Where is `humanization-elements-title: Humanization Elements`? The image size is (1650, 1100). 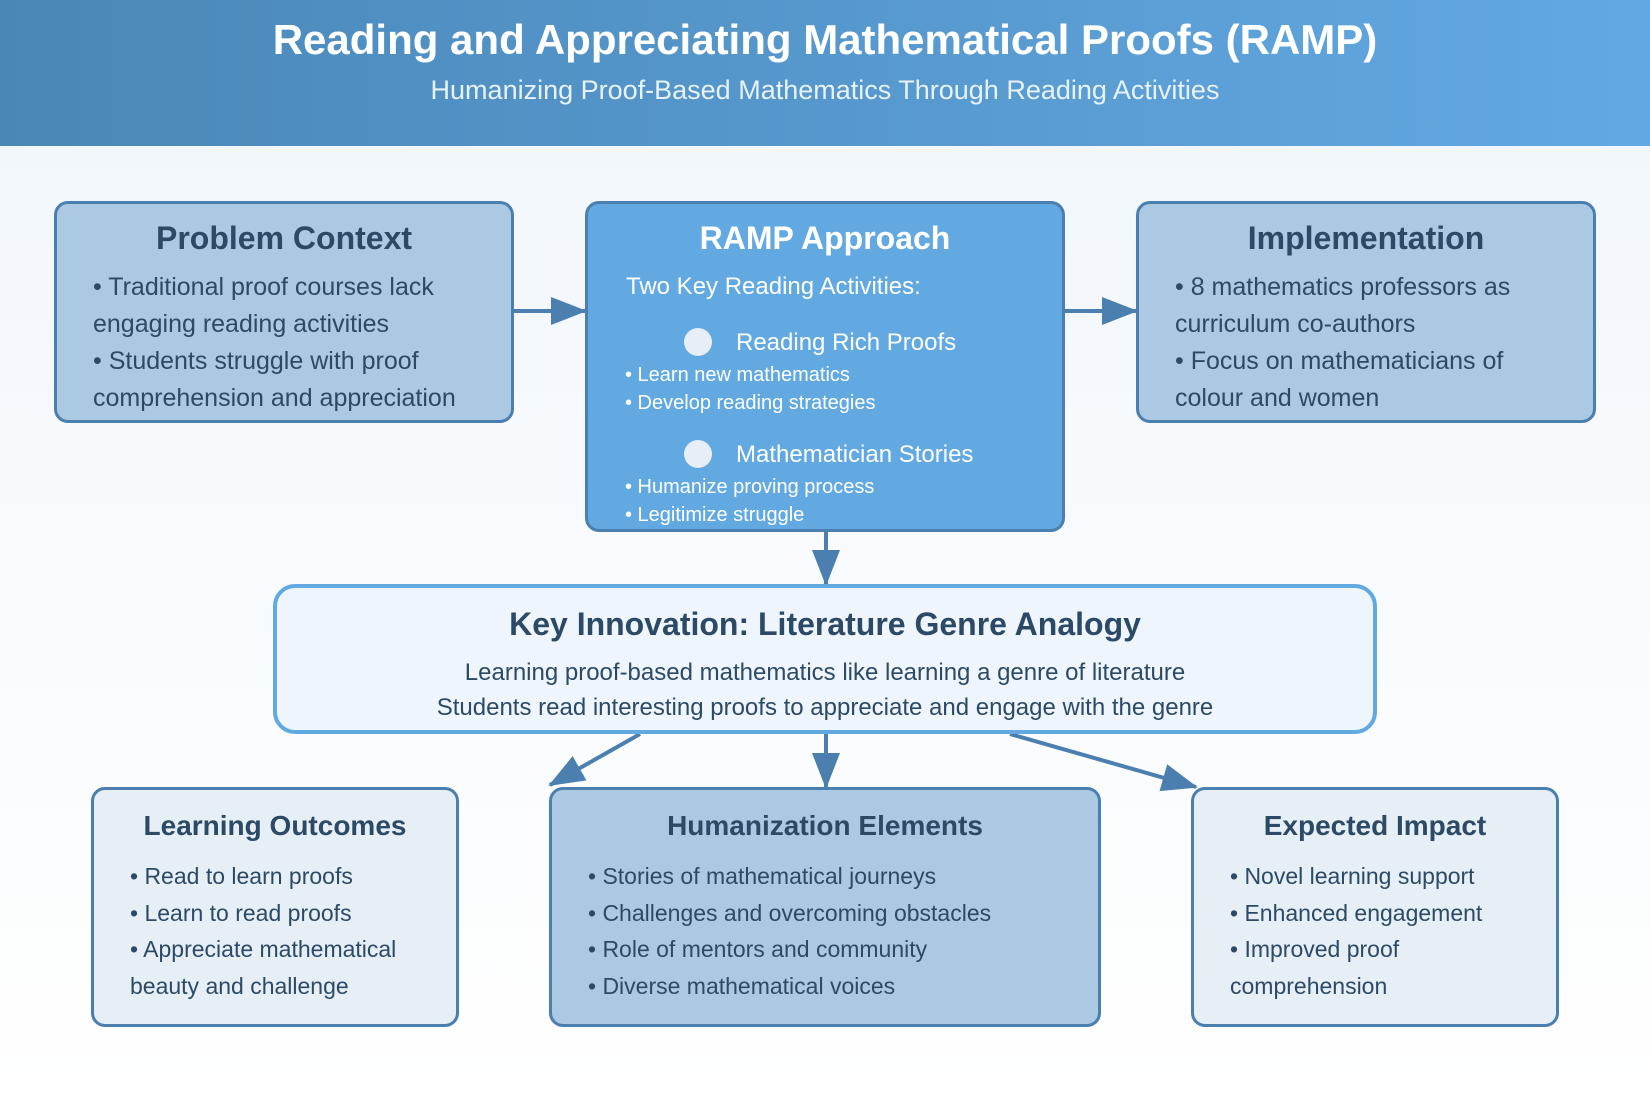 humanization-elements-title: Humanization Elements is located at coordinates (825, 825).